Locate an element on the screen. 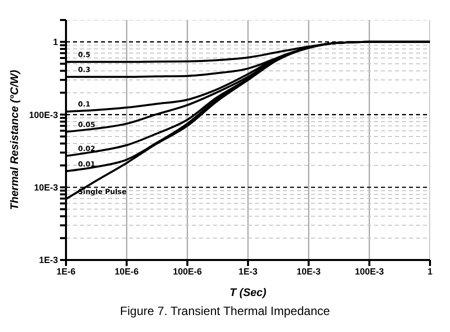 The image size is (450, 332). y-axis-title: Thermal Resistance (°C/W) is located at coordinates (14, 140).